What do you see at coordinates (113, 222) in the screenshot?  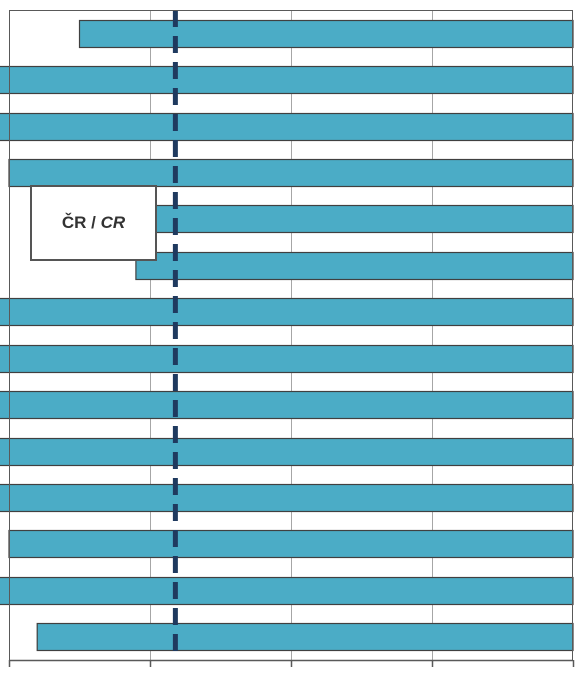 I see `reference-label-en: CR` at bounding box center [113, 222].